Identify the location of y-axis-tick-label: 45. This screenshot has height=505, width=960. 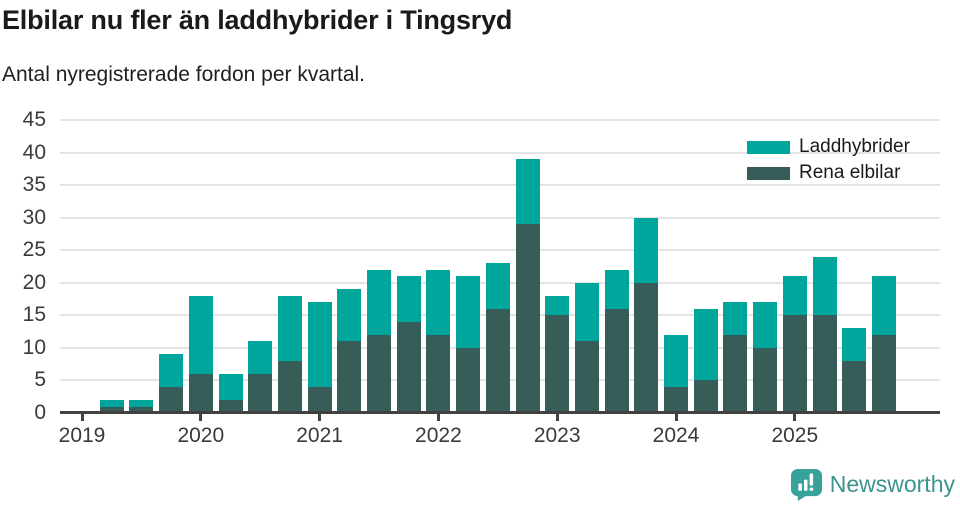
(34, 119).